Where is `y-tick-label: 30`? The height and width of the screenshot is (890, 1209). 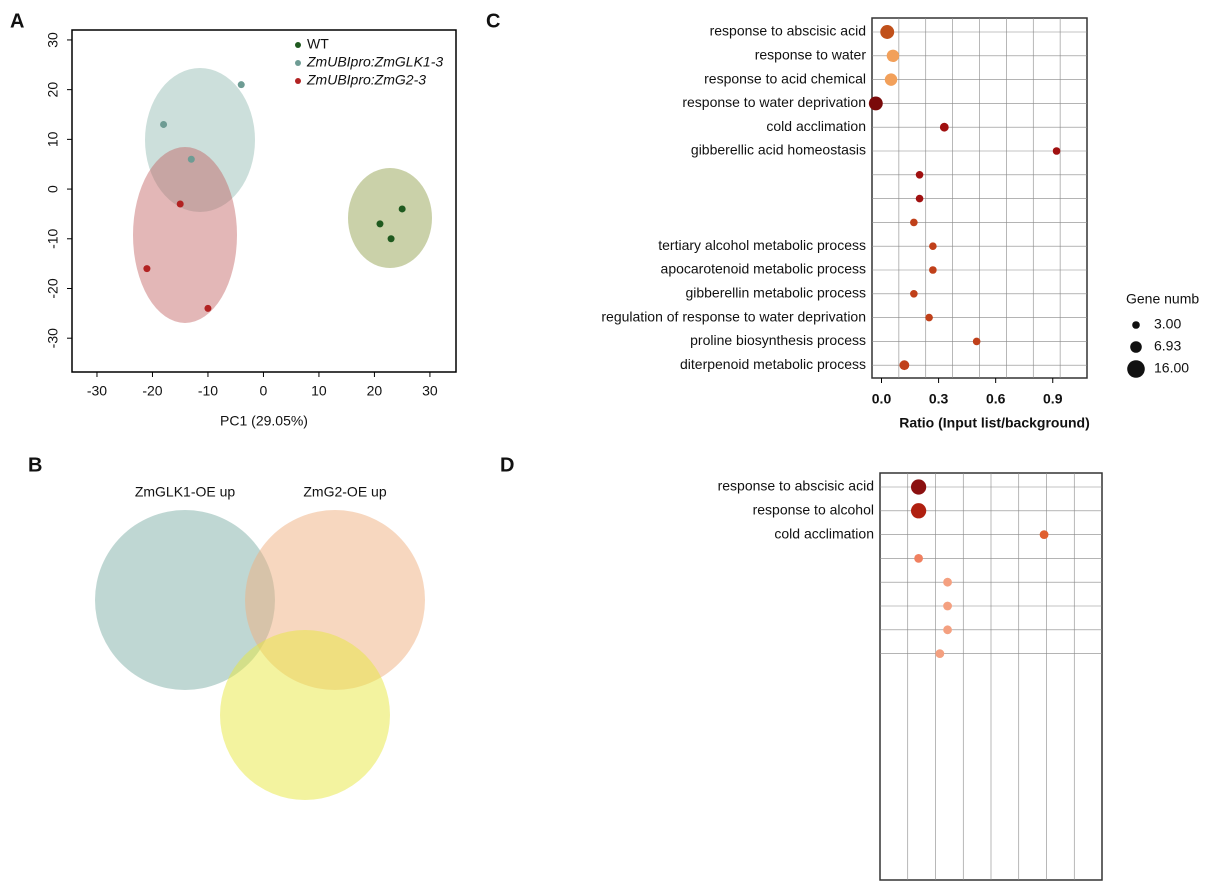
y-tick-label: 30 is located at coordinates (53, 40).